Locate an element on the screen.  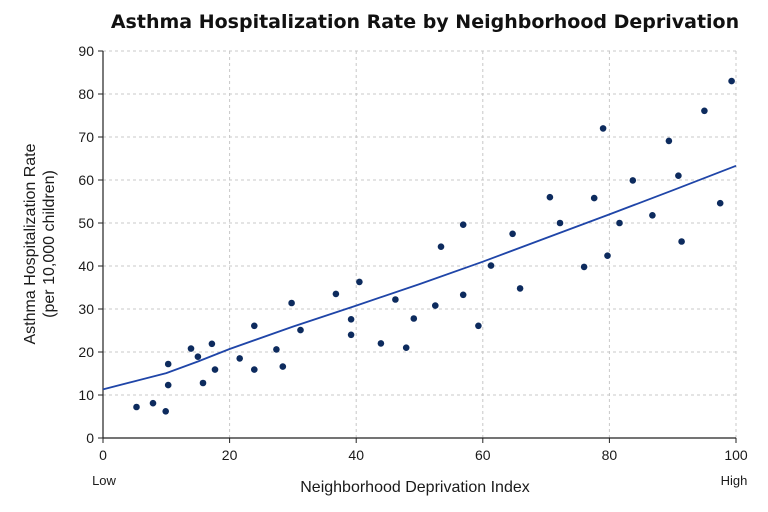
y-tick-label: 30 is located at coordinates (86, 309).